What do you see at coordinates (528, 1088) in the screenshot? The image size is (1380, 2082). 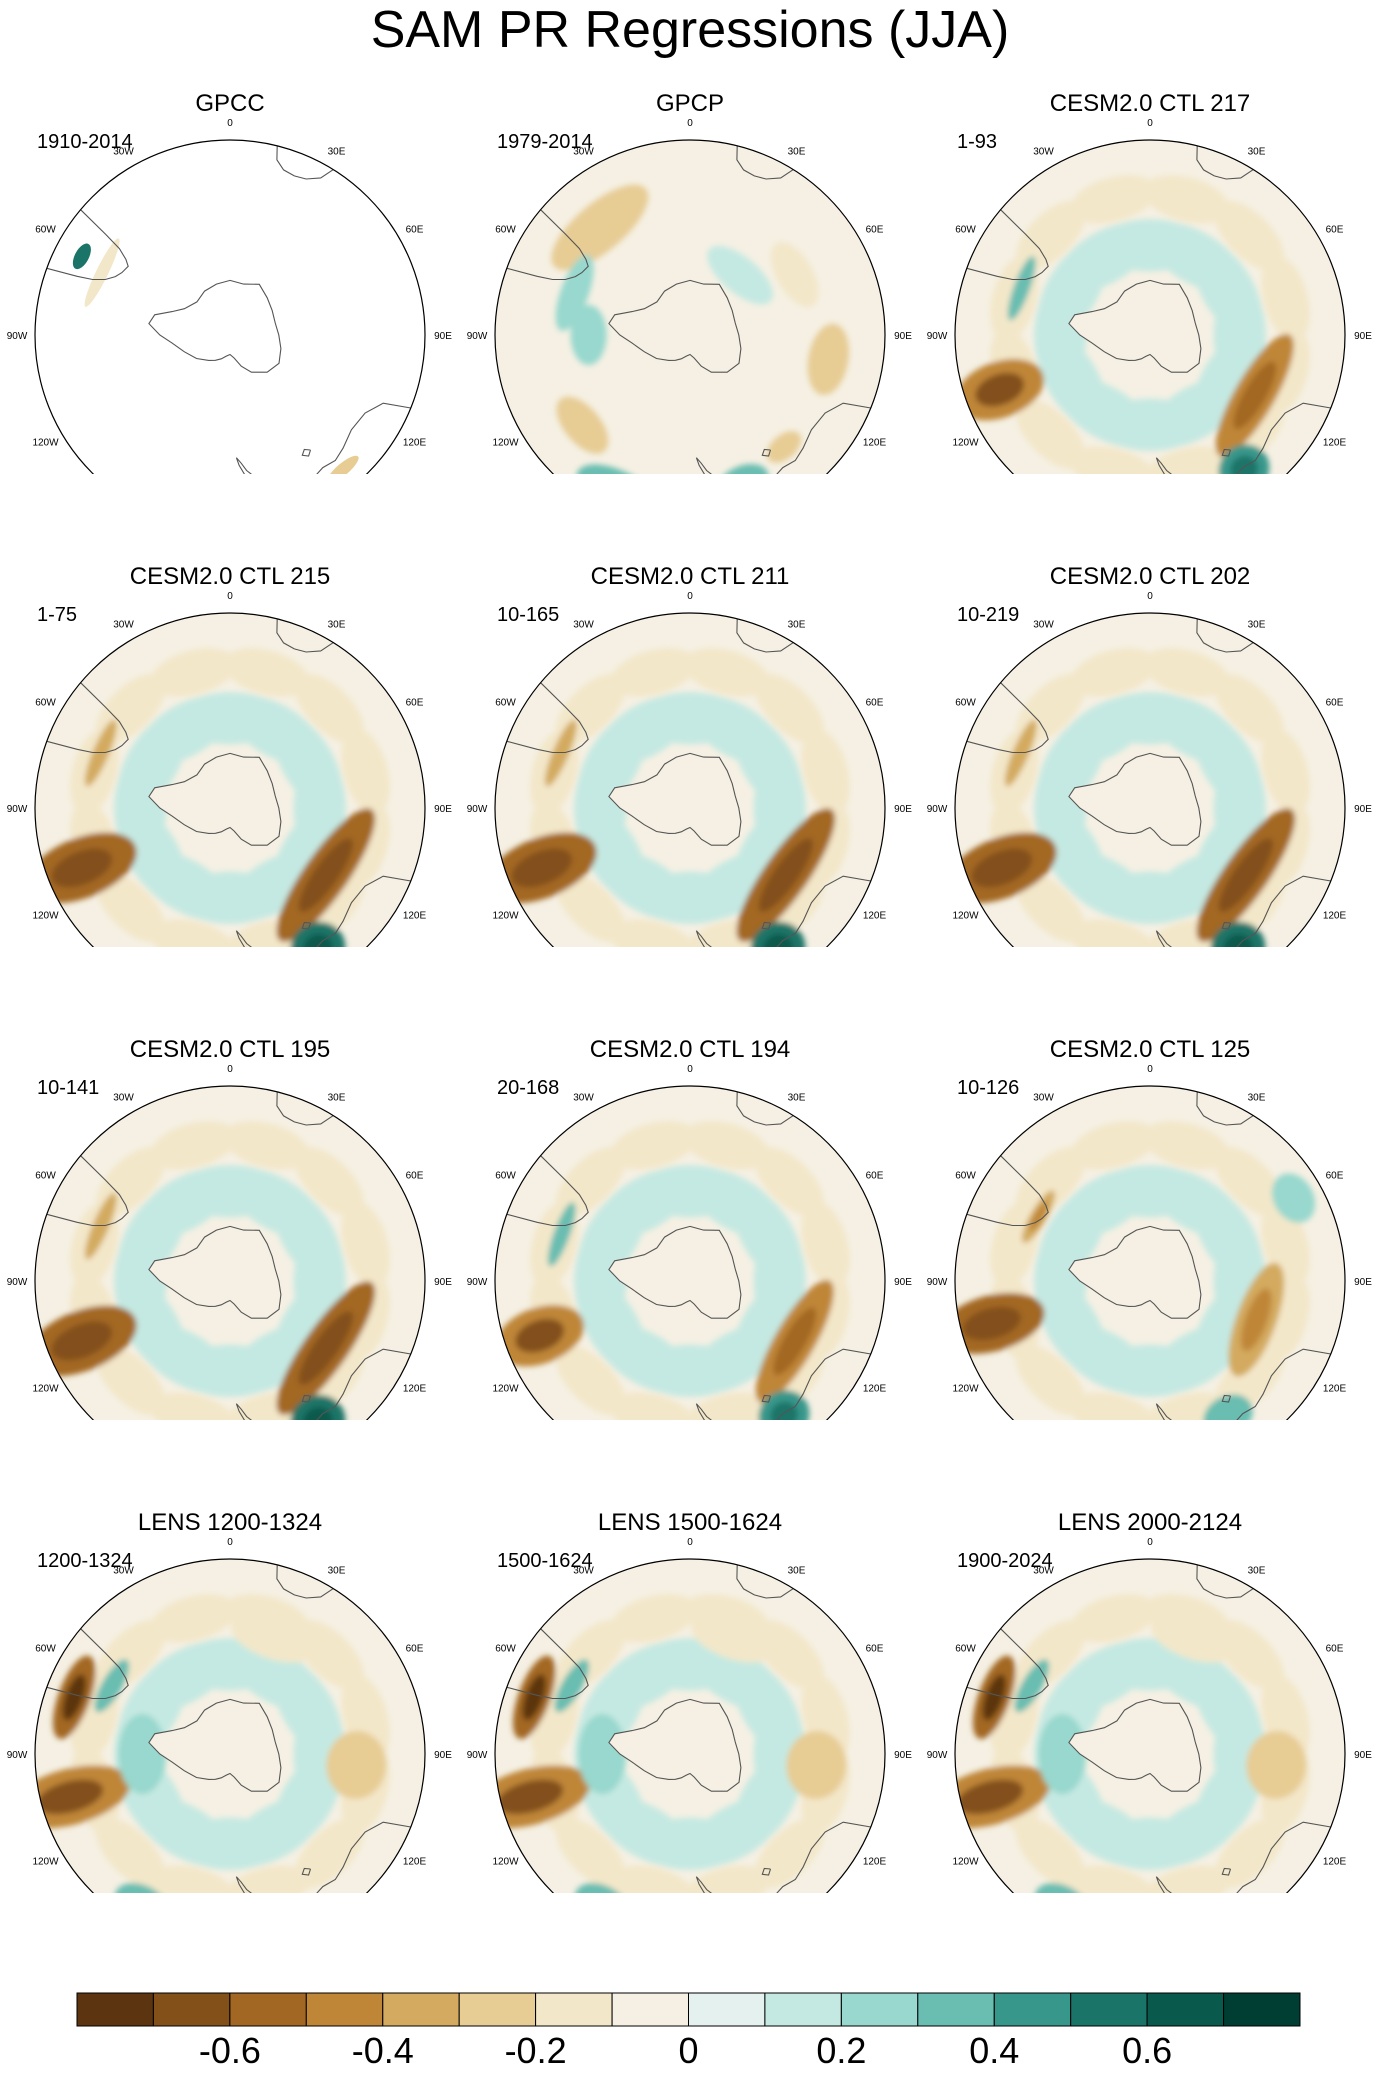 I see `panel-period: 20-168` at bounding box center [528, 1088].